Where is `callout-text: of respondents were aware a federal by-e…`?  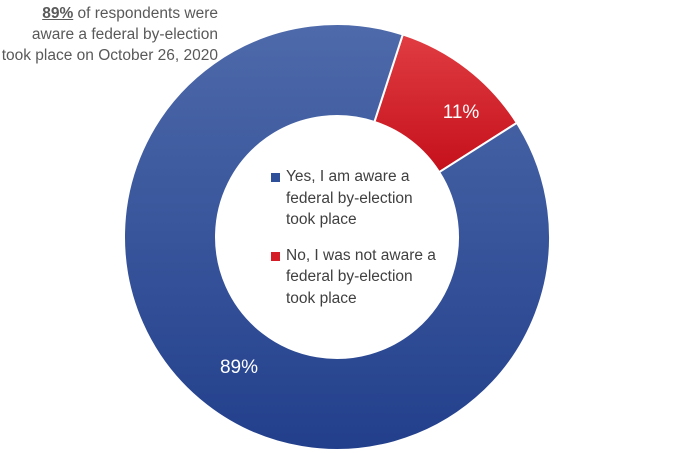 callout-text: of respondents were aware a federal by-e… is located at coordinates (109, 34).